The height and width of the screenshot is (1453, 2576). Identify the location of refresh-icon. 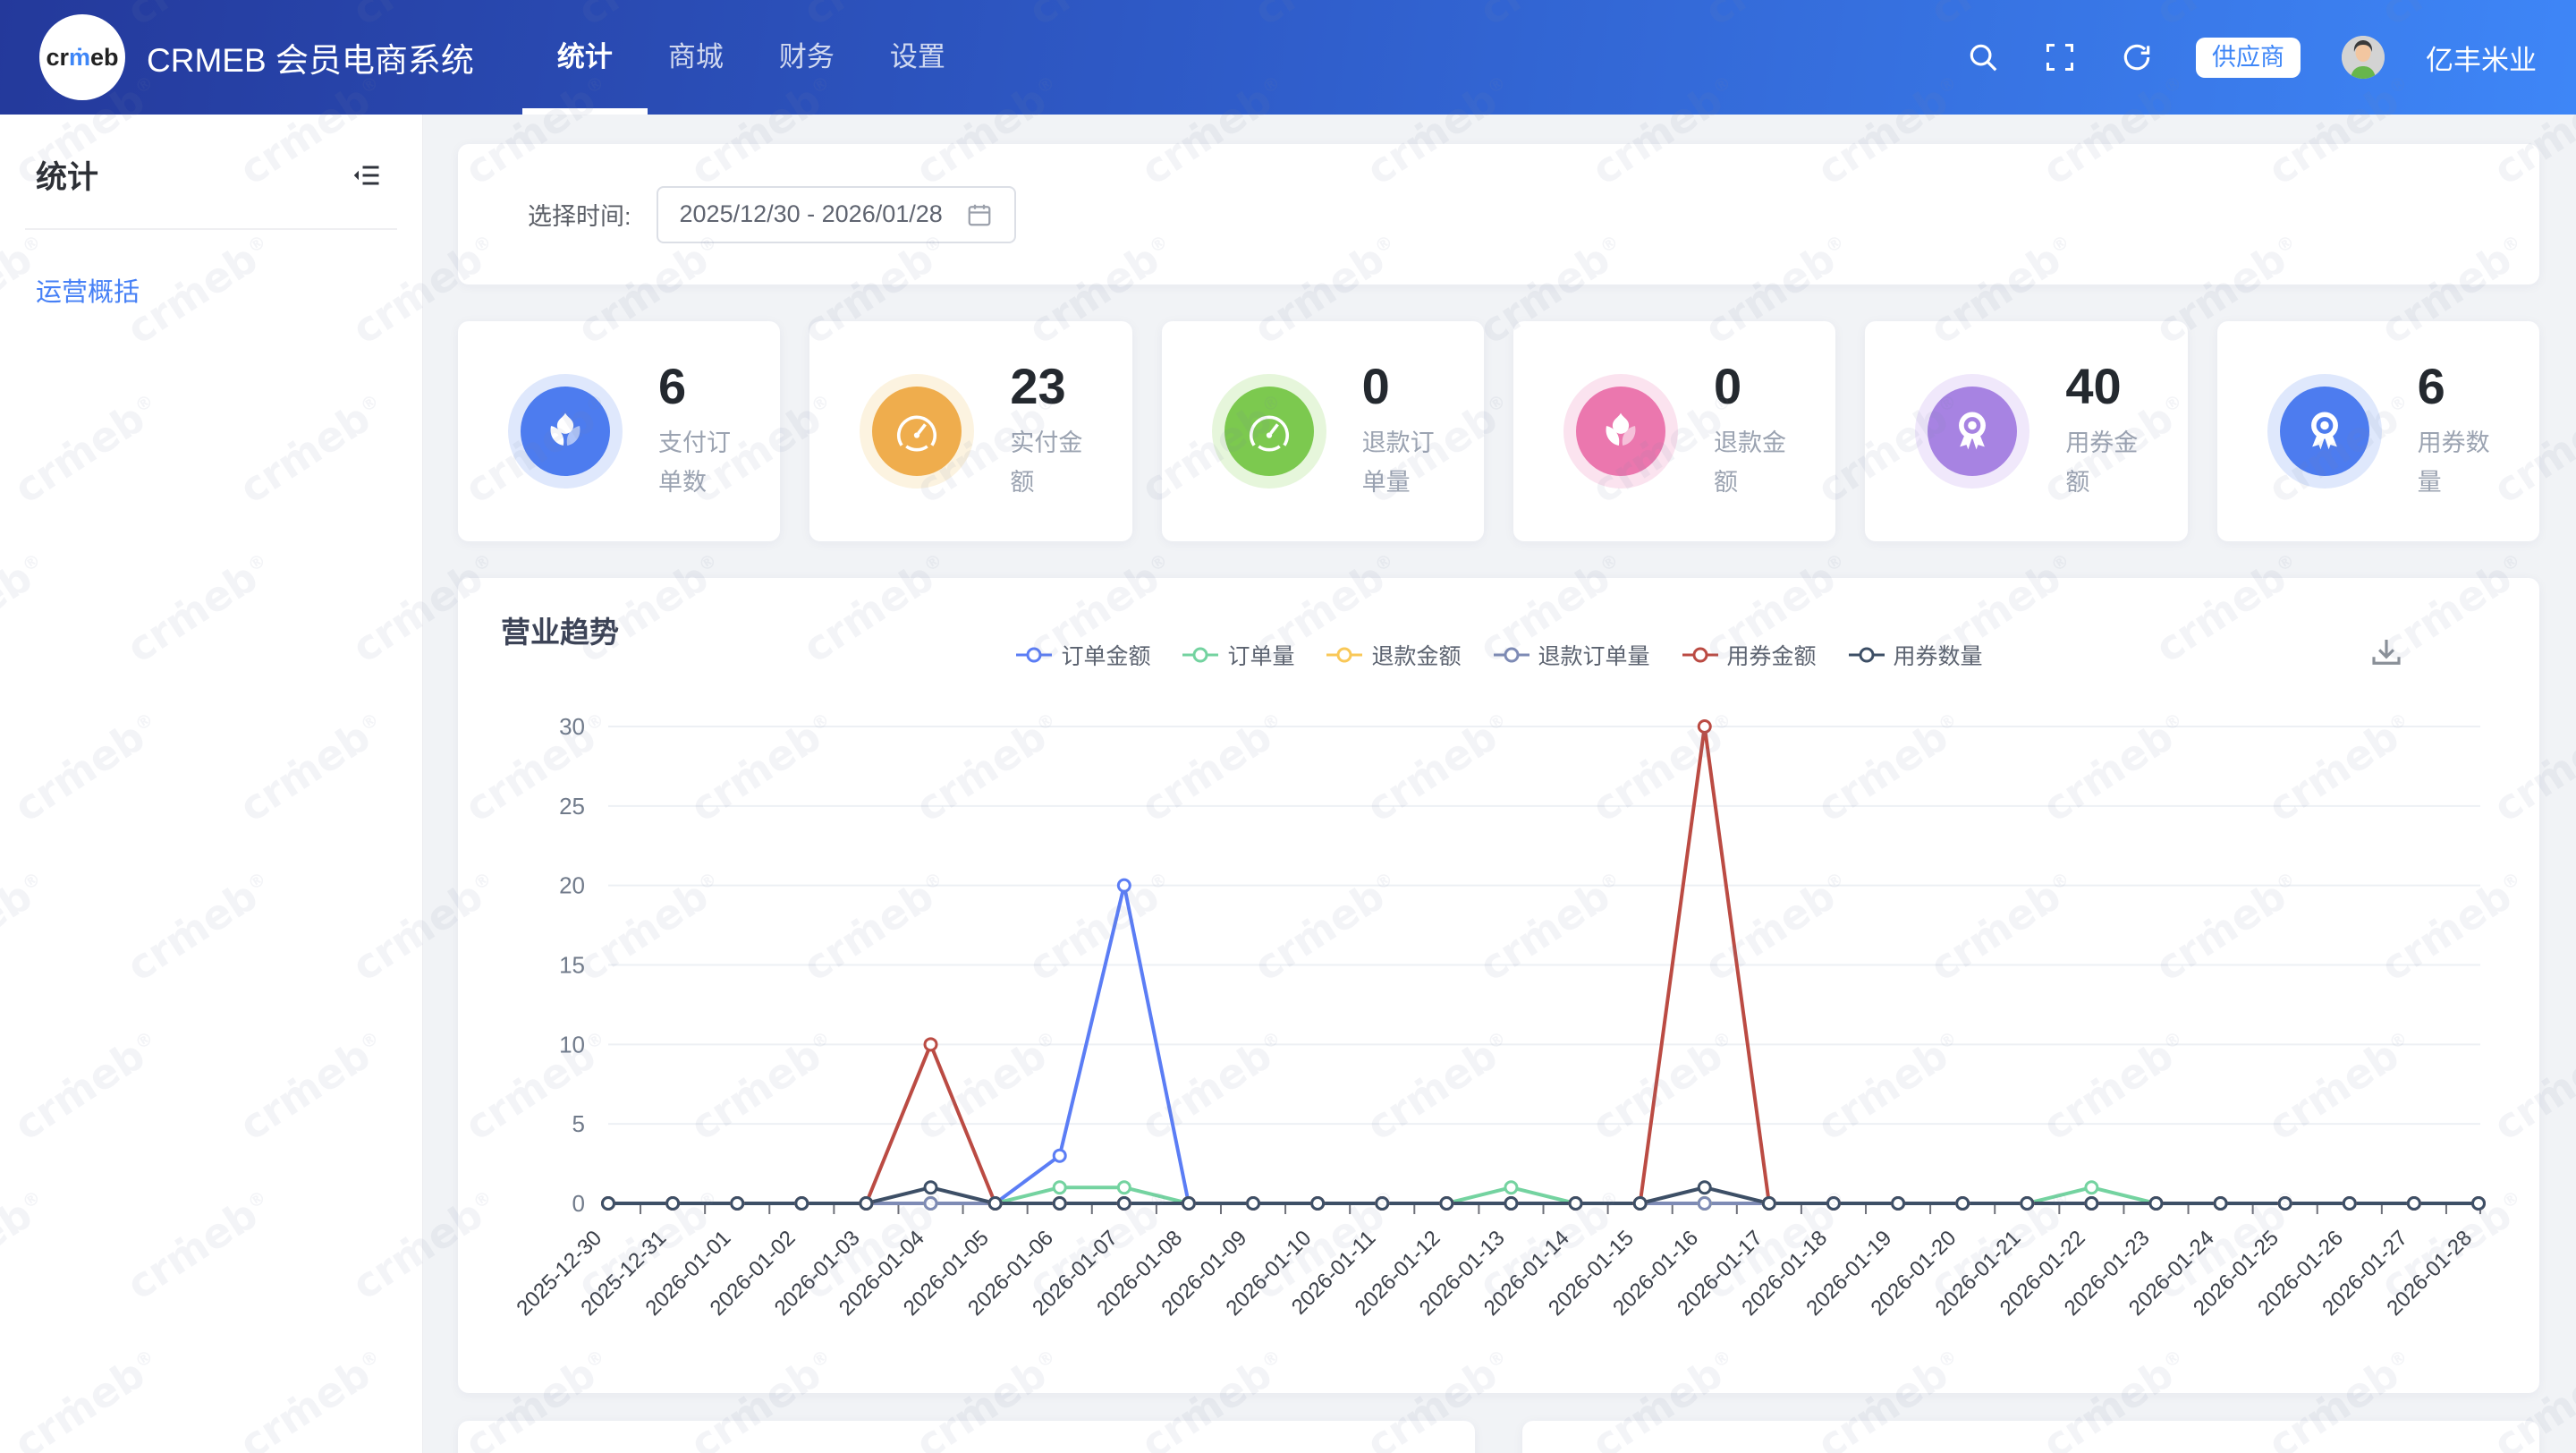
(2137, 57).